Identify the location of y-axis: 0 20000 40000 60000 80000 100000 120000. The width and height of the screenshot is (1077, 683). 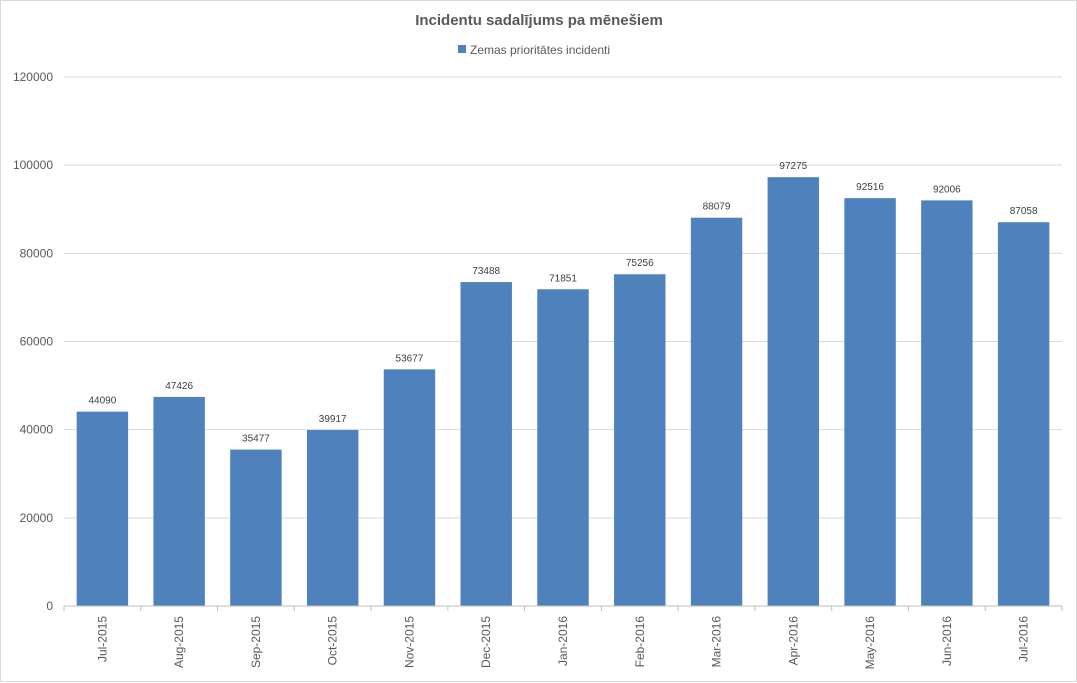
(33, 341).